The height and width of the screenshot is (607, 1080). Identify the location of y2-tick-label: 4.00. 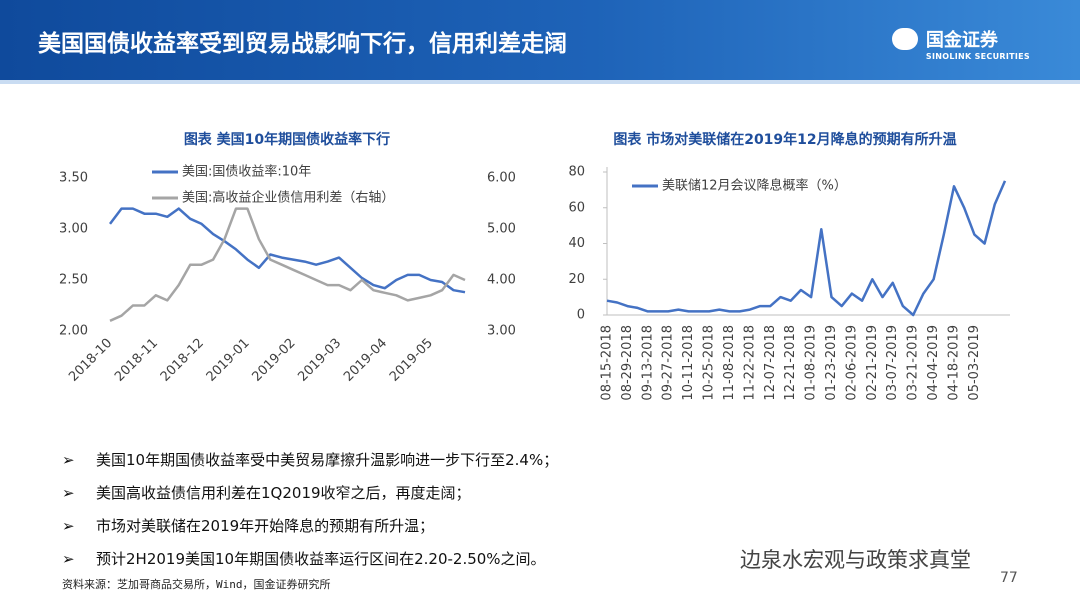
(501, 280).